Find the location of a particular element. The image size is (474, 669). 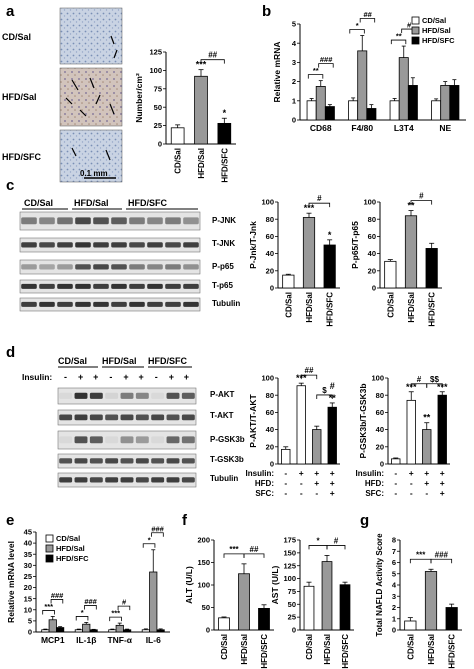

y-tick-label: 25 is located at coordinates (292, 617).